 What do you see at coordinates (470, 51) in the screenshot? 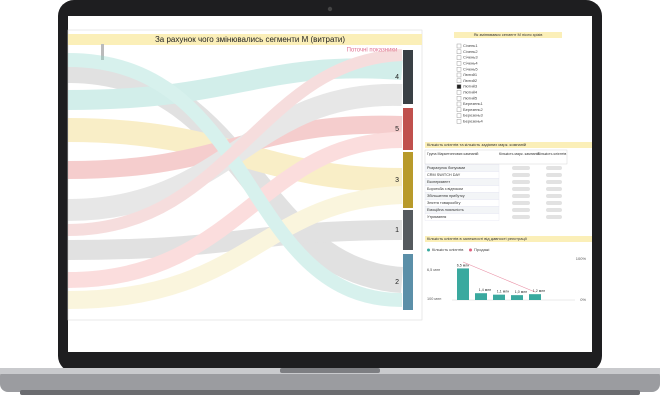
I see `filter-item: Січень2` at bounding box center [470, 51].